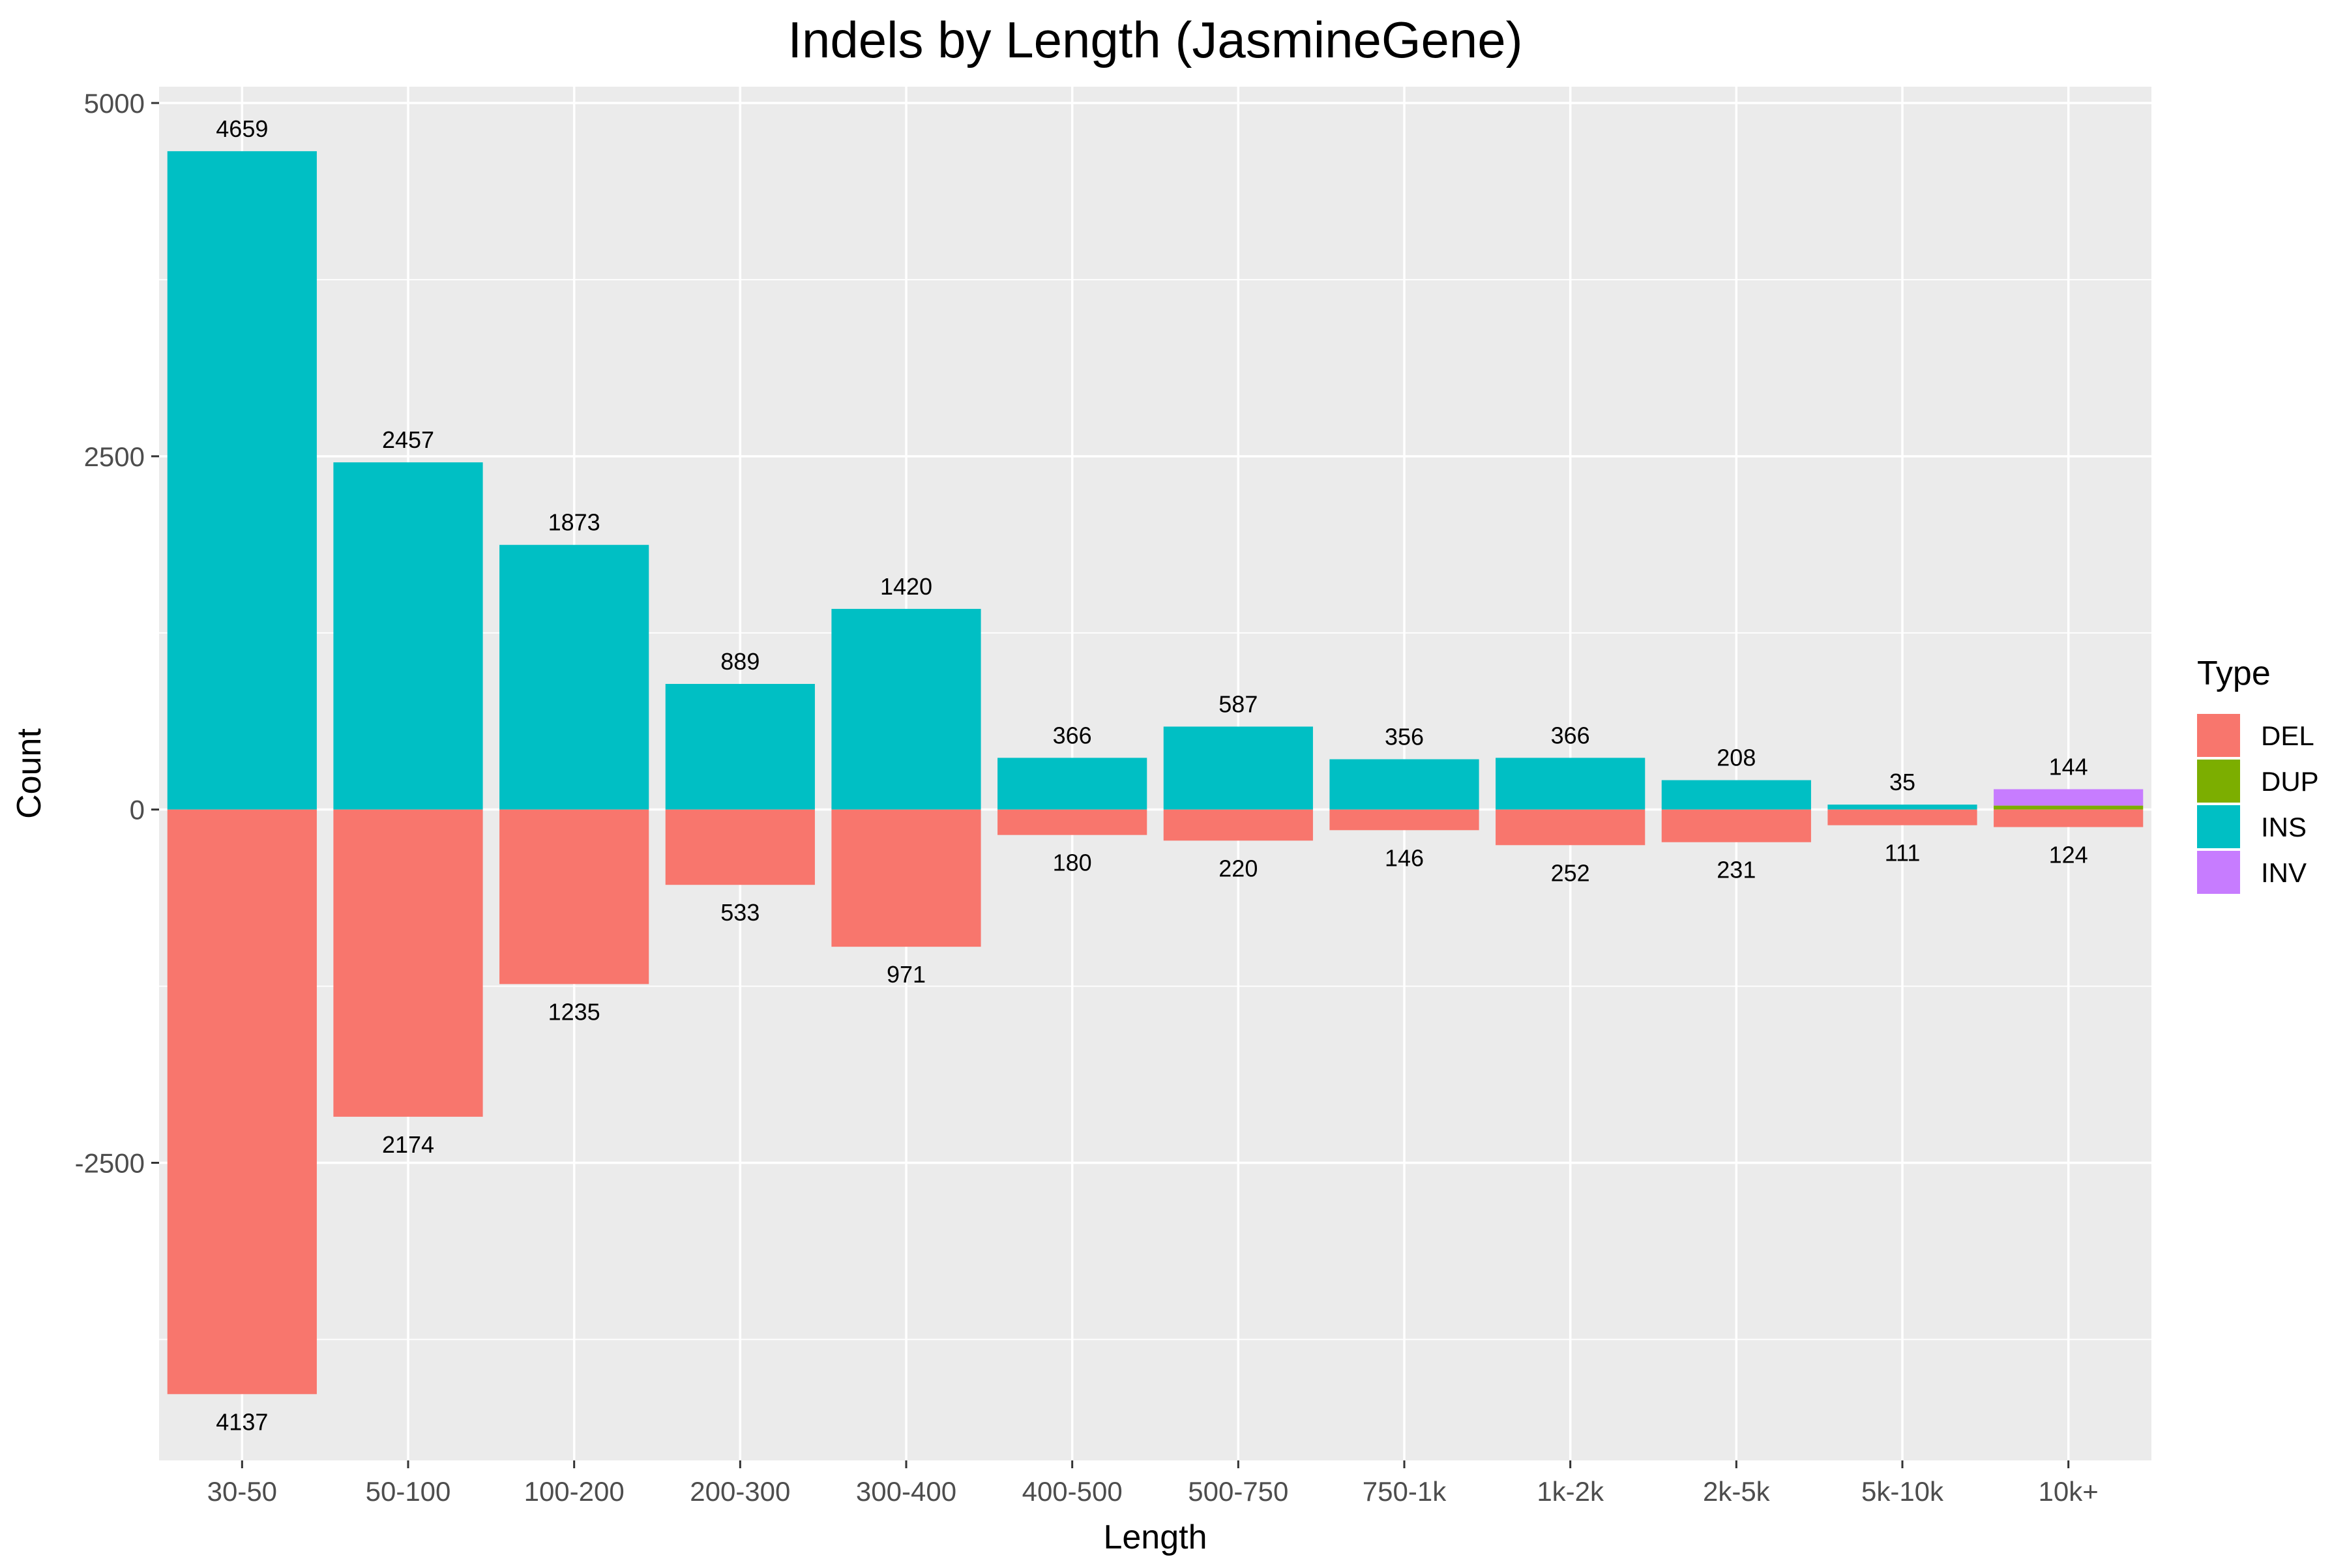 This screenshot has height=1568, width=2347. Describe the element at coordinates (1737, 1491) in the screenshot. I see `x-tick-label: 2k-5k` at that location.